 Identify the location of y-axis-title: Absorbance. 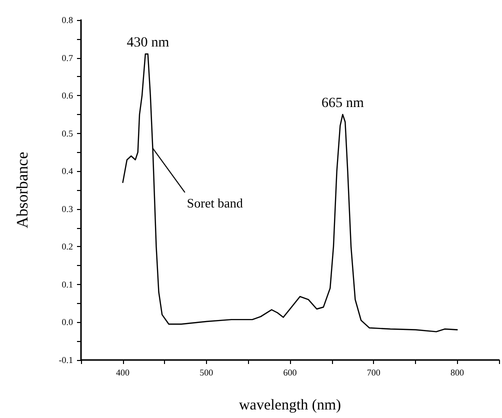
(23, 190).